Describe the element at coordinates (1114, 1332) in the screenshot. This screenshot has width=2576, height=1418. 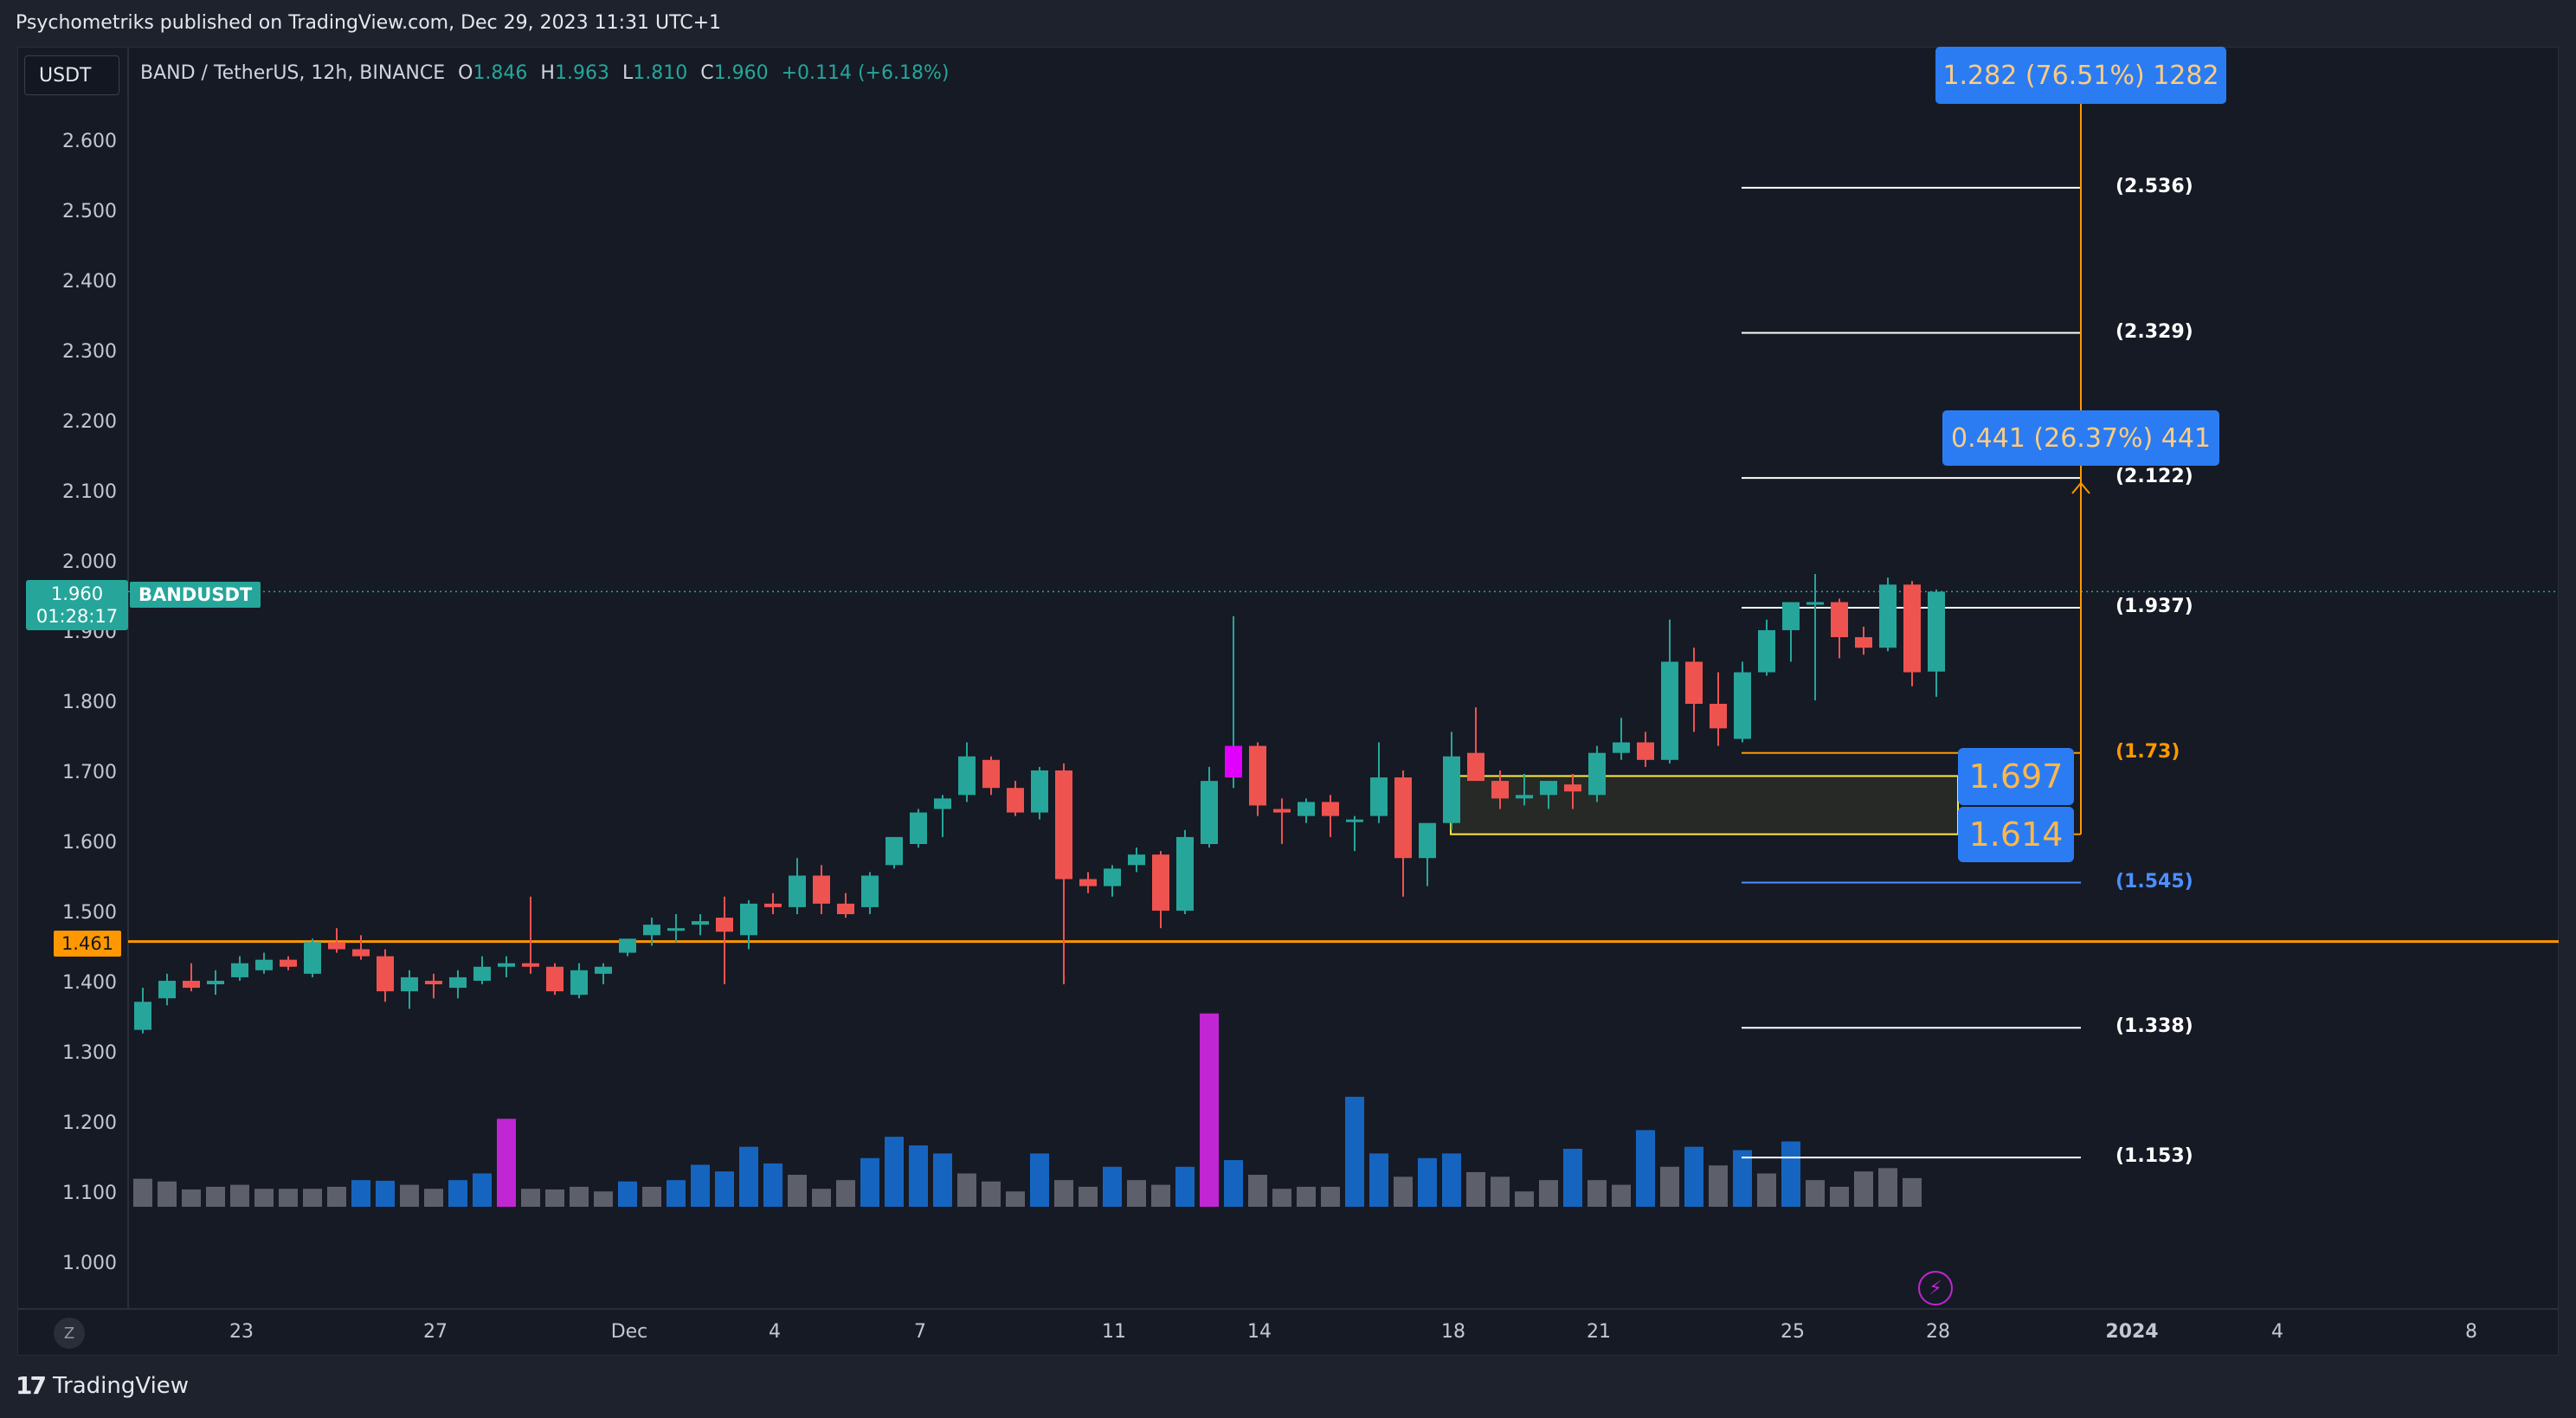
I see `x-tick-label: 11` at that location.